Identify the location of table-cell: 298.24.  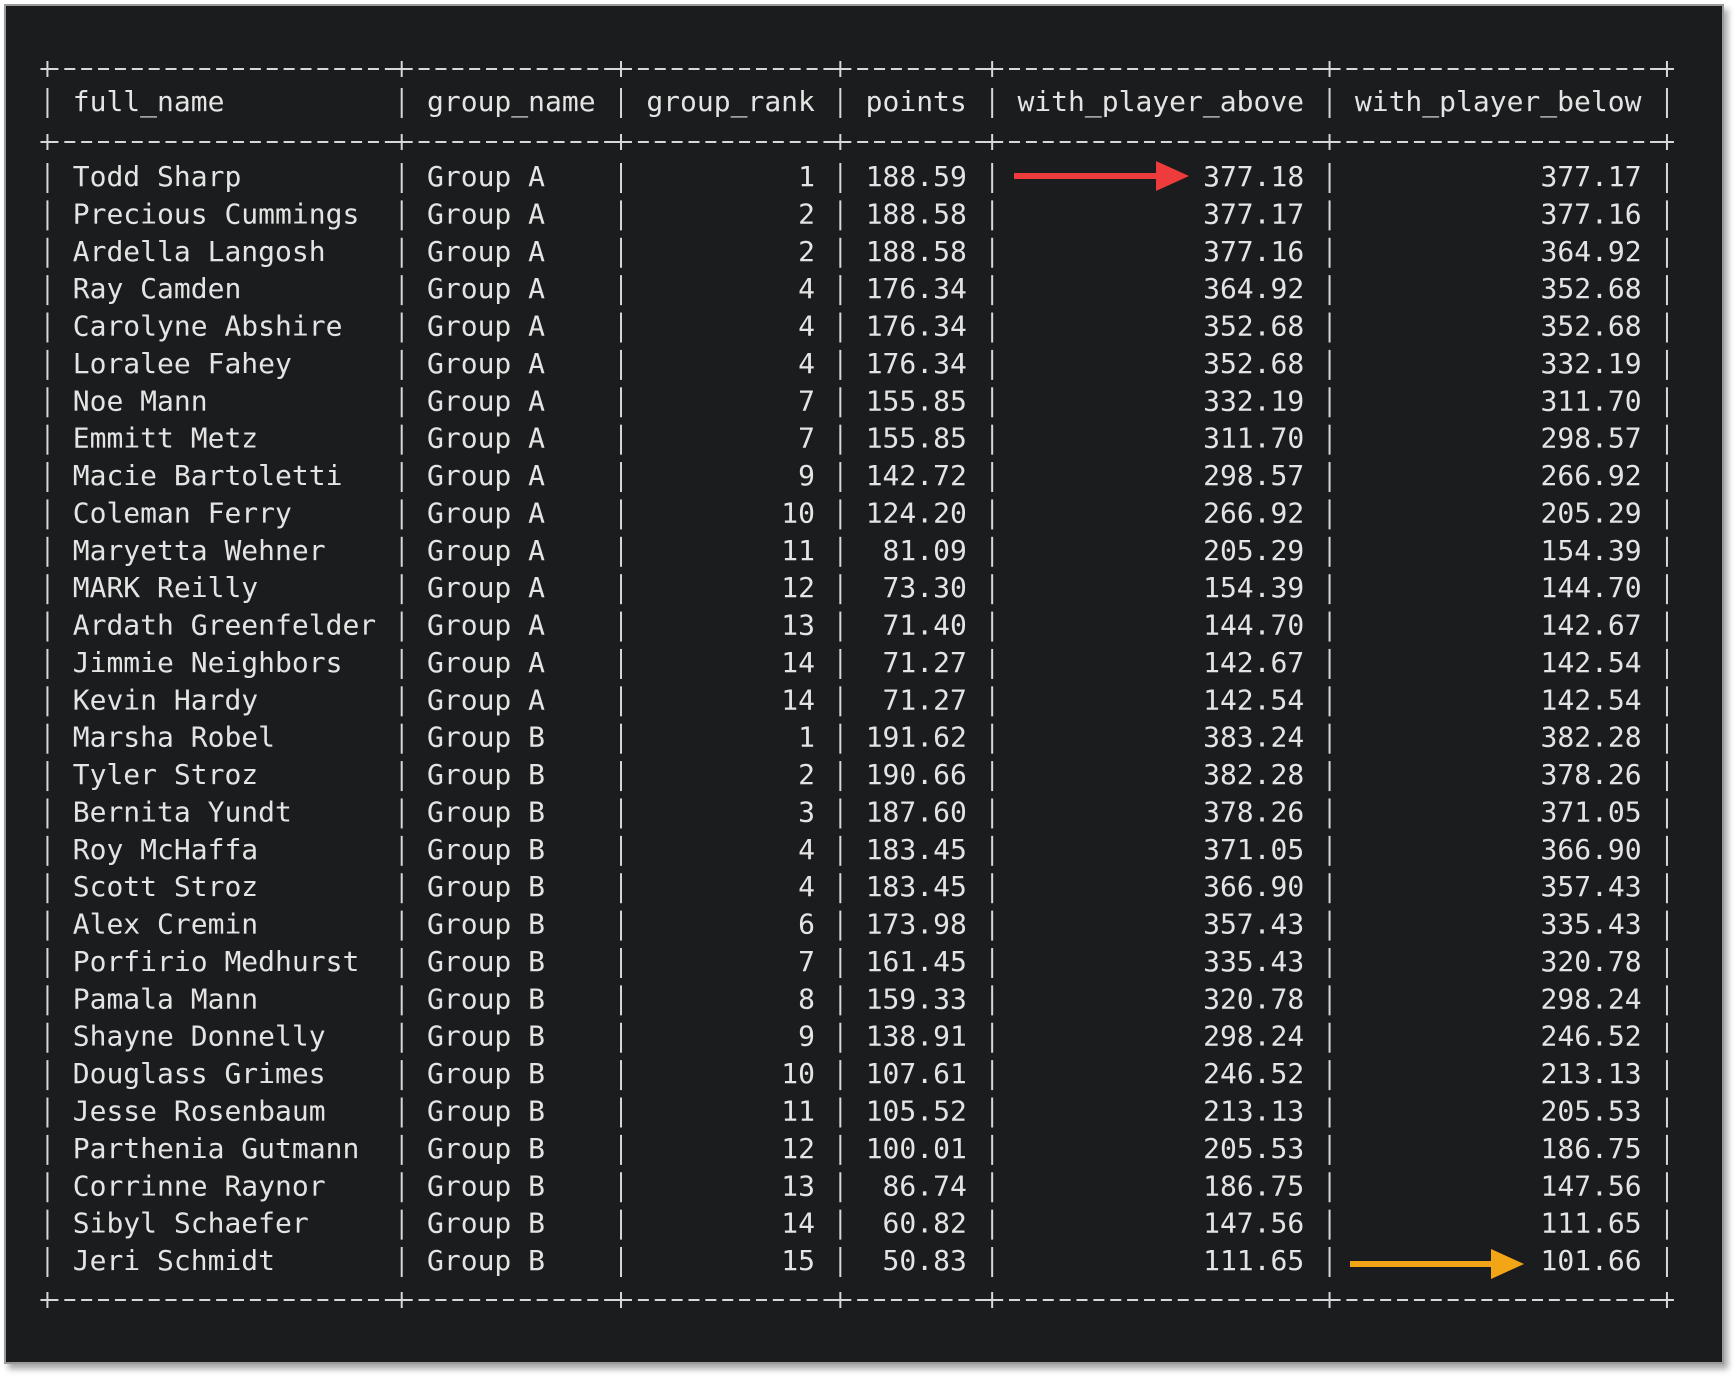
(1590, 998).